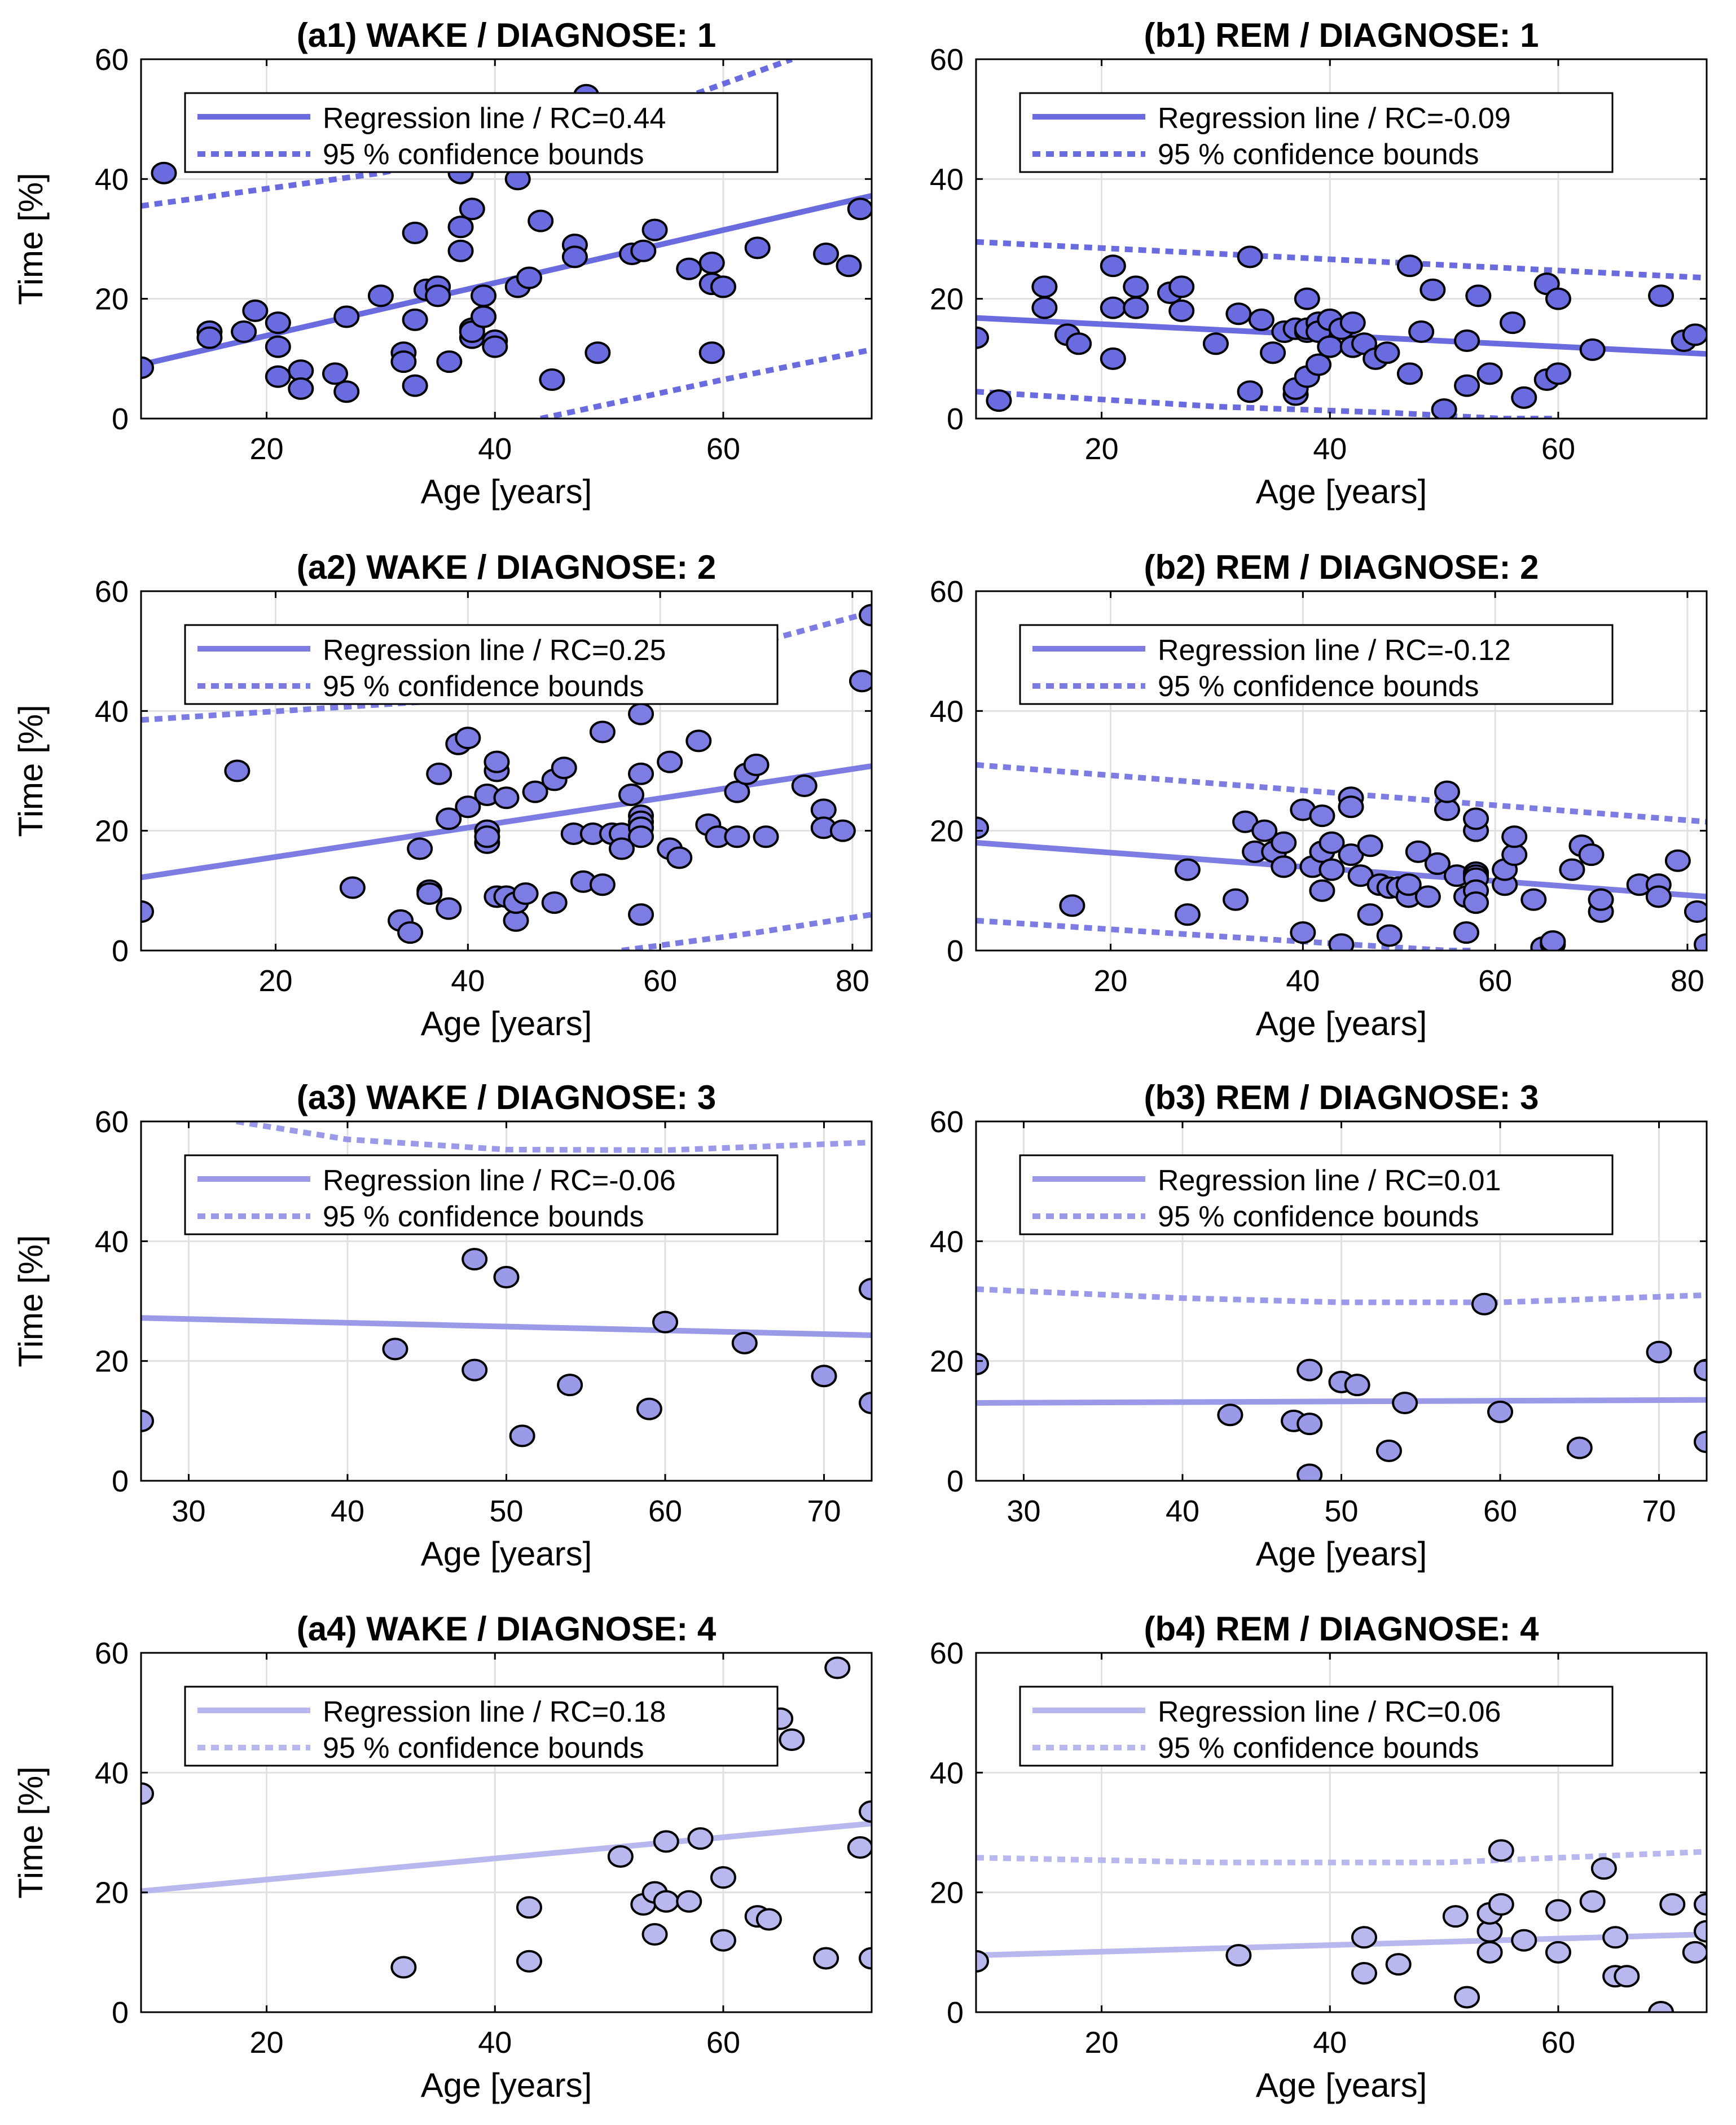 This screenshot has width=1736, height=2125. Describe the element at coordinates (31, 239) in the screenshot. I see `y-axis-label: Time [%]` at that location.